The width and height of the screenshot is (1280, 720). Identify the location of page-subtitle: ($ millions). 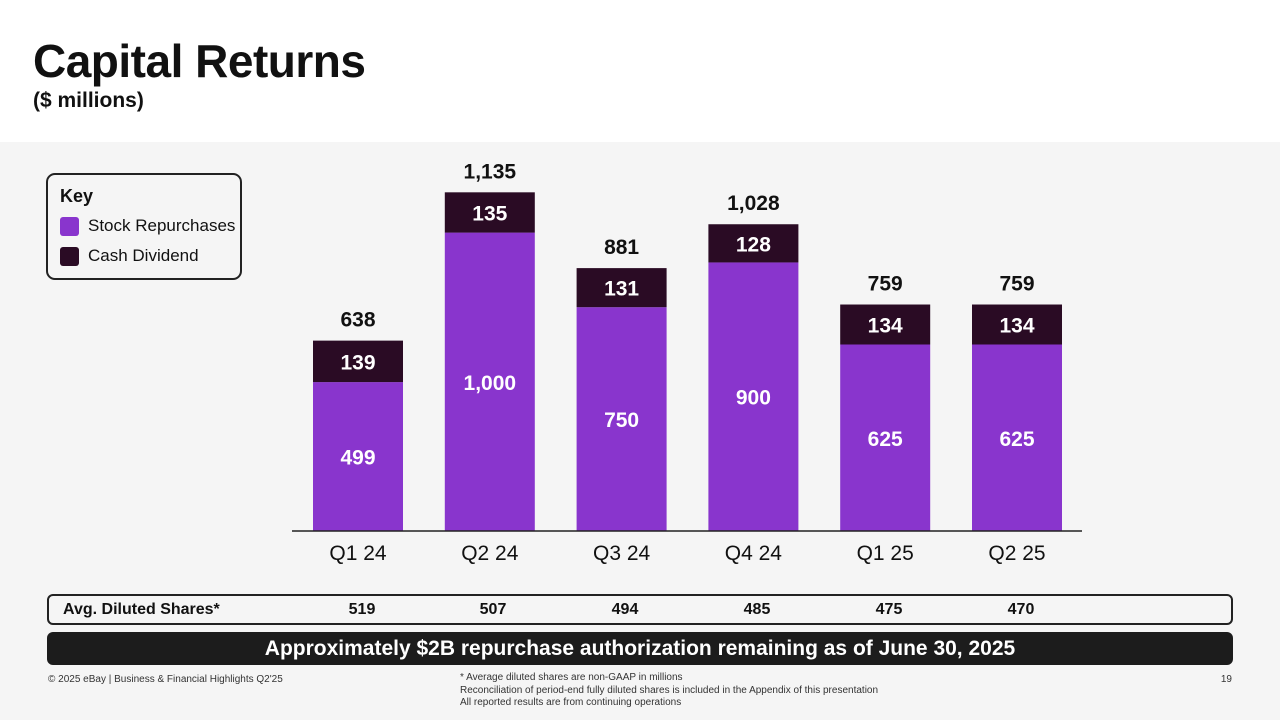
(88, 100).